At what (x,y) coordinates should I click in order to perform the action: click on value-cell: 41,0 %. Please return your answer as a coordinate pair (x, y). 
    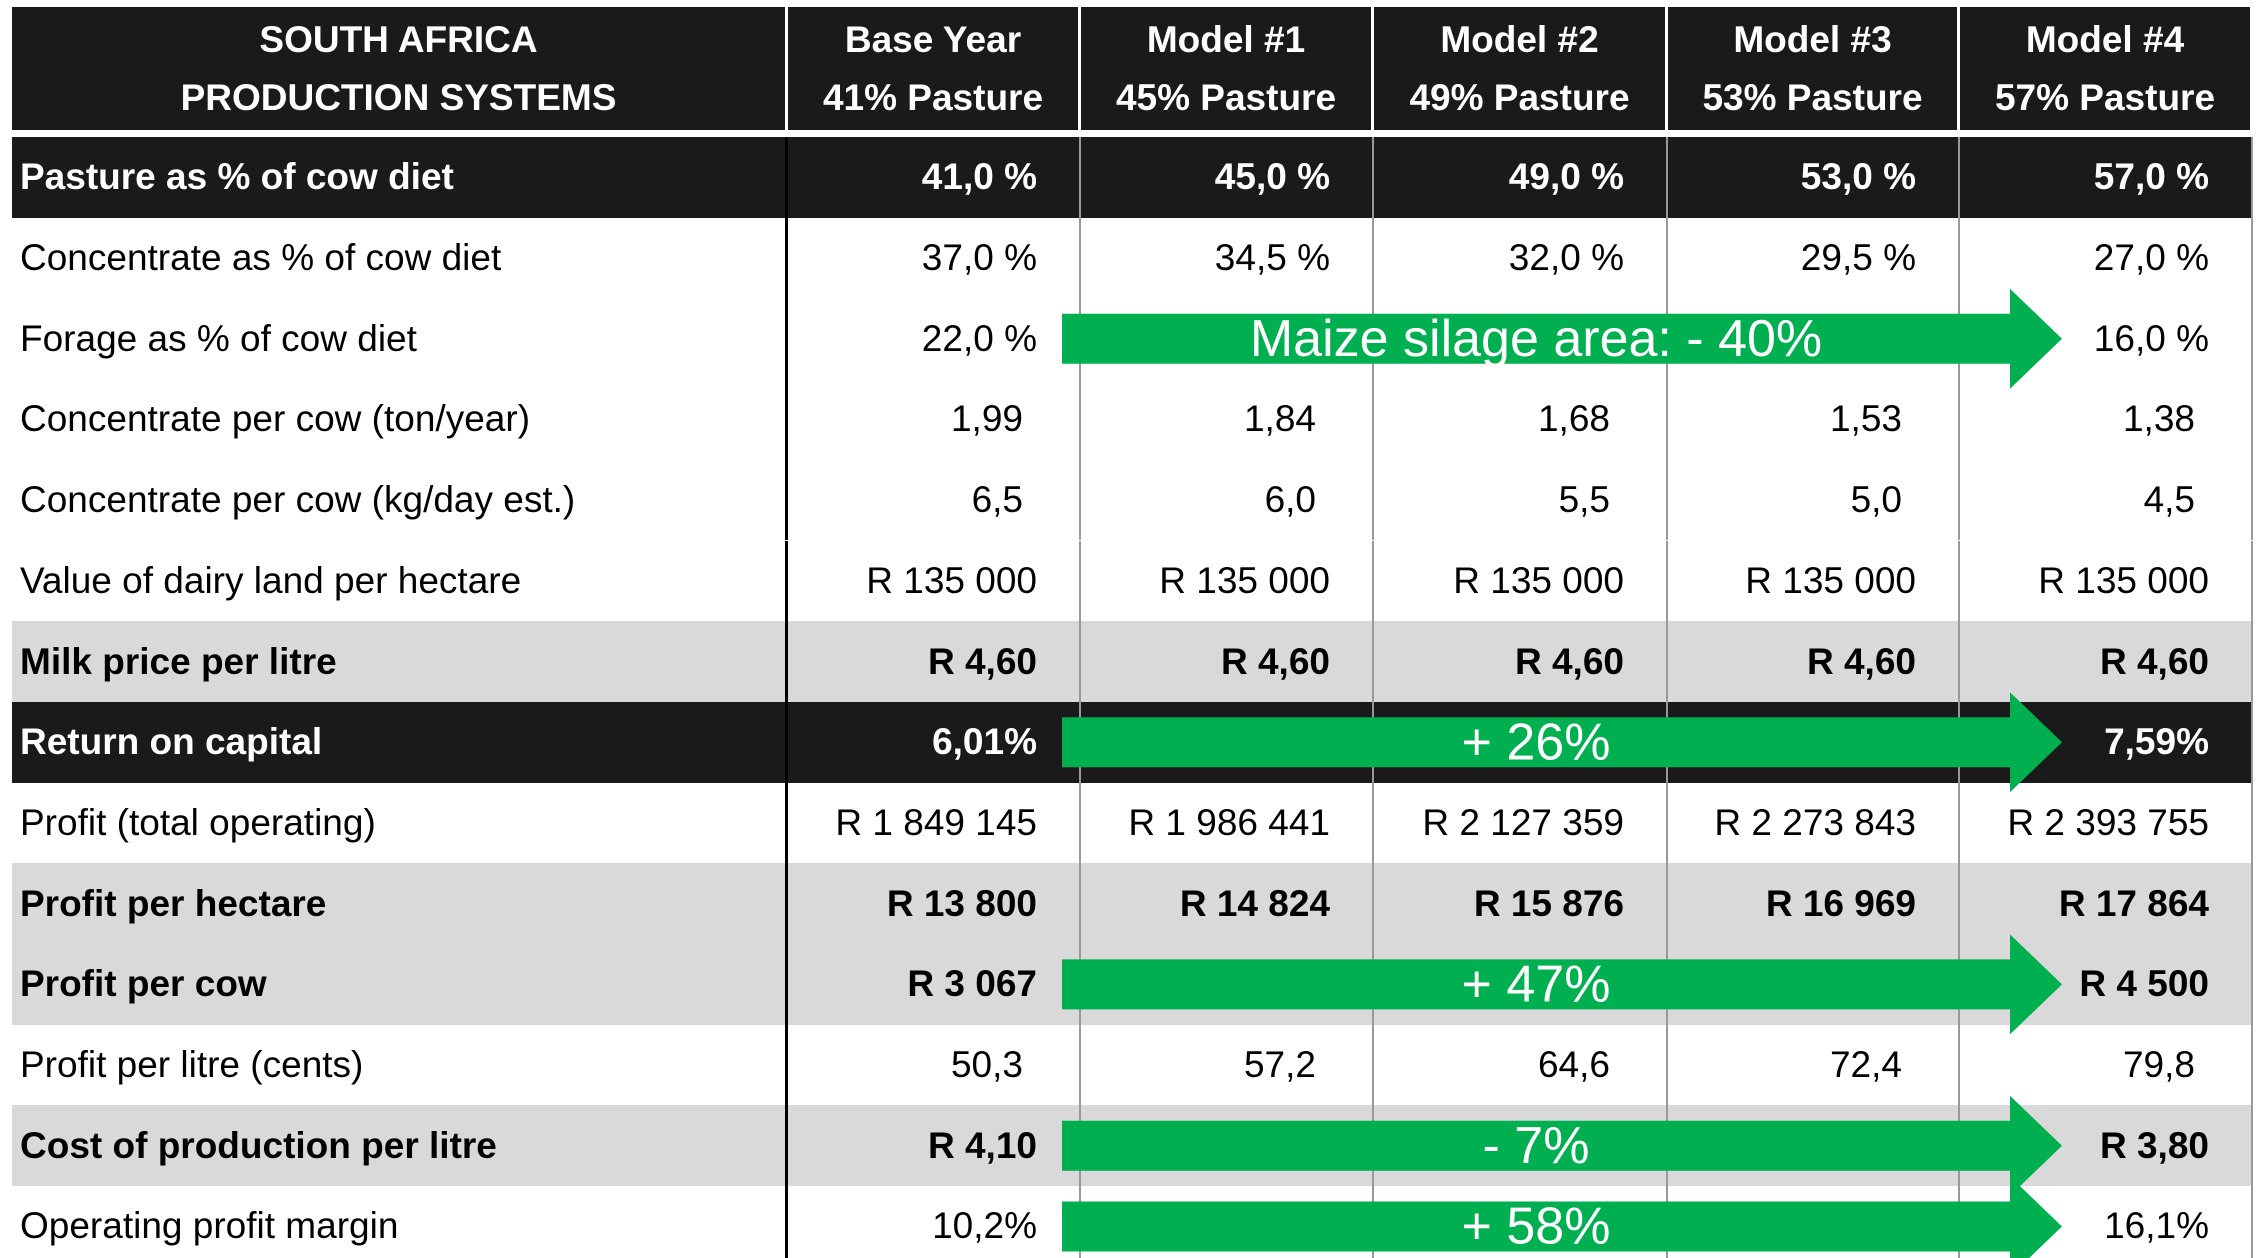
    Looking at the image, I should click on (934, 177).